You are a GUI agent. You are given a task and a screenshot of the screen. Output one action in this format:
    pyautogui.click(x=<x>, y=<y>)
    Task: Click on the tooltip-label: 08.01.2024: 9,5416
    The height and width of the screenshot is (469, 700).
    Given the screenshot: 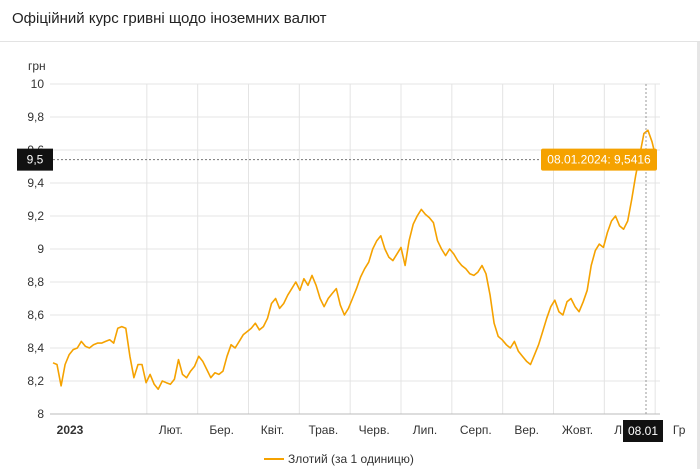 What is the action you would take?
    pyautogui.click(x=599, y=160)
    